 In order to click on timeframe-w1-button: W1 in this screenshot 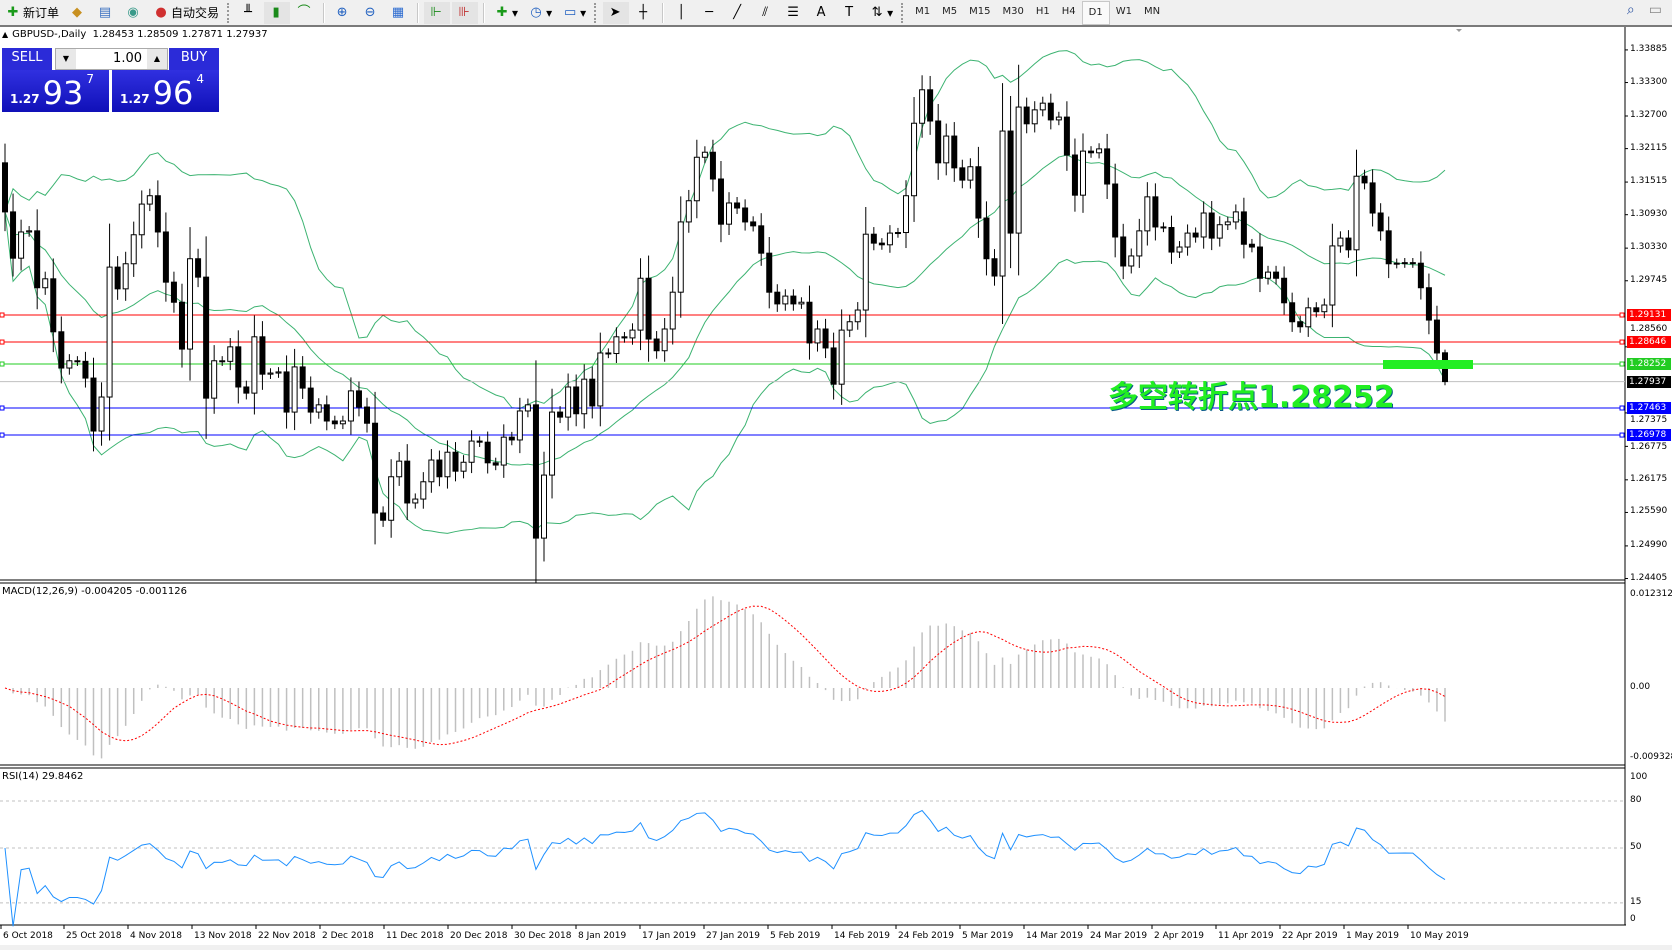, I will do `click(1123, 11)`.